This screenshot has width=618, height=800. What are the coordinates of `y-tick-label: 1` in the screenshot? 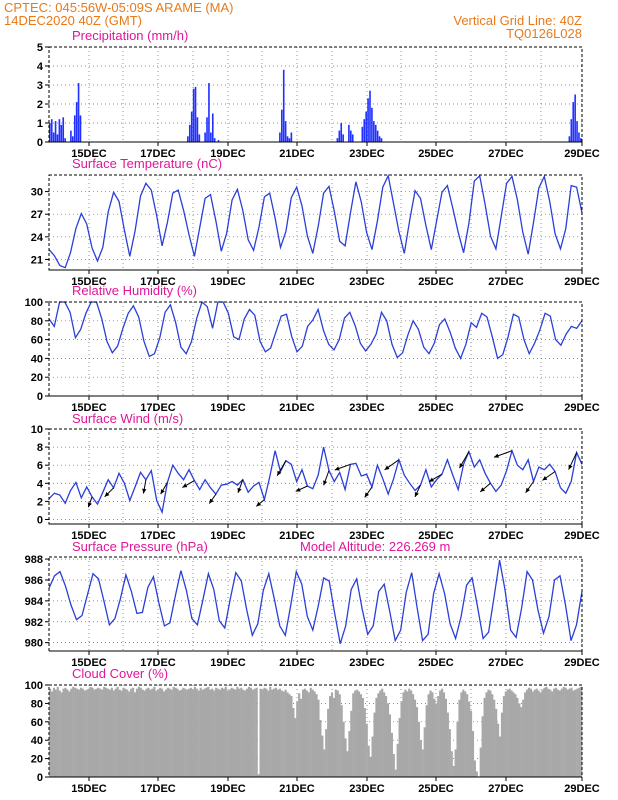 It's located at (40, 124).